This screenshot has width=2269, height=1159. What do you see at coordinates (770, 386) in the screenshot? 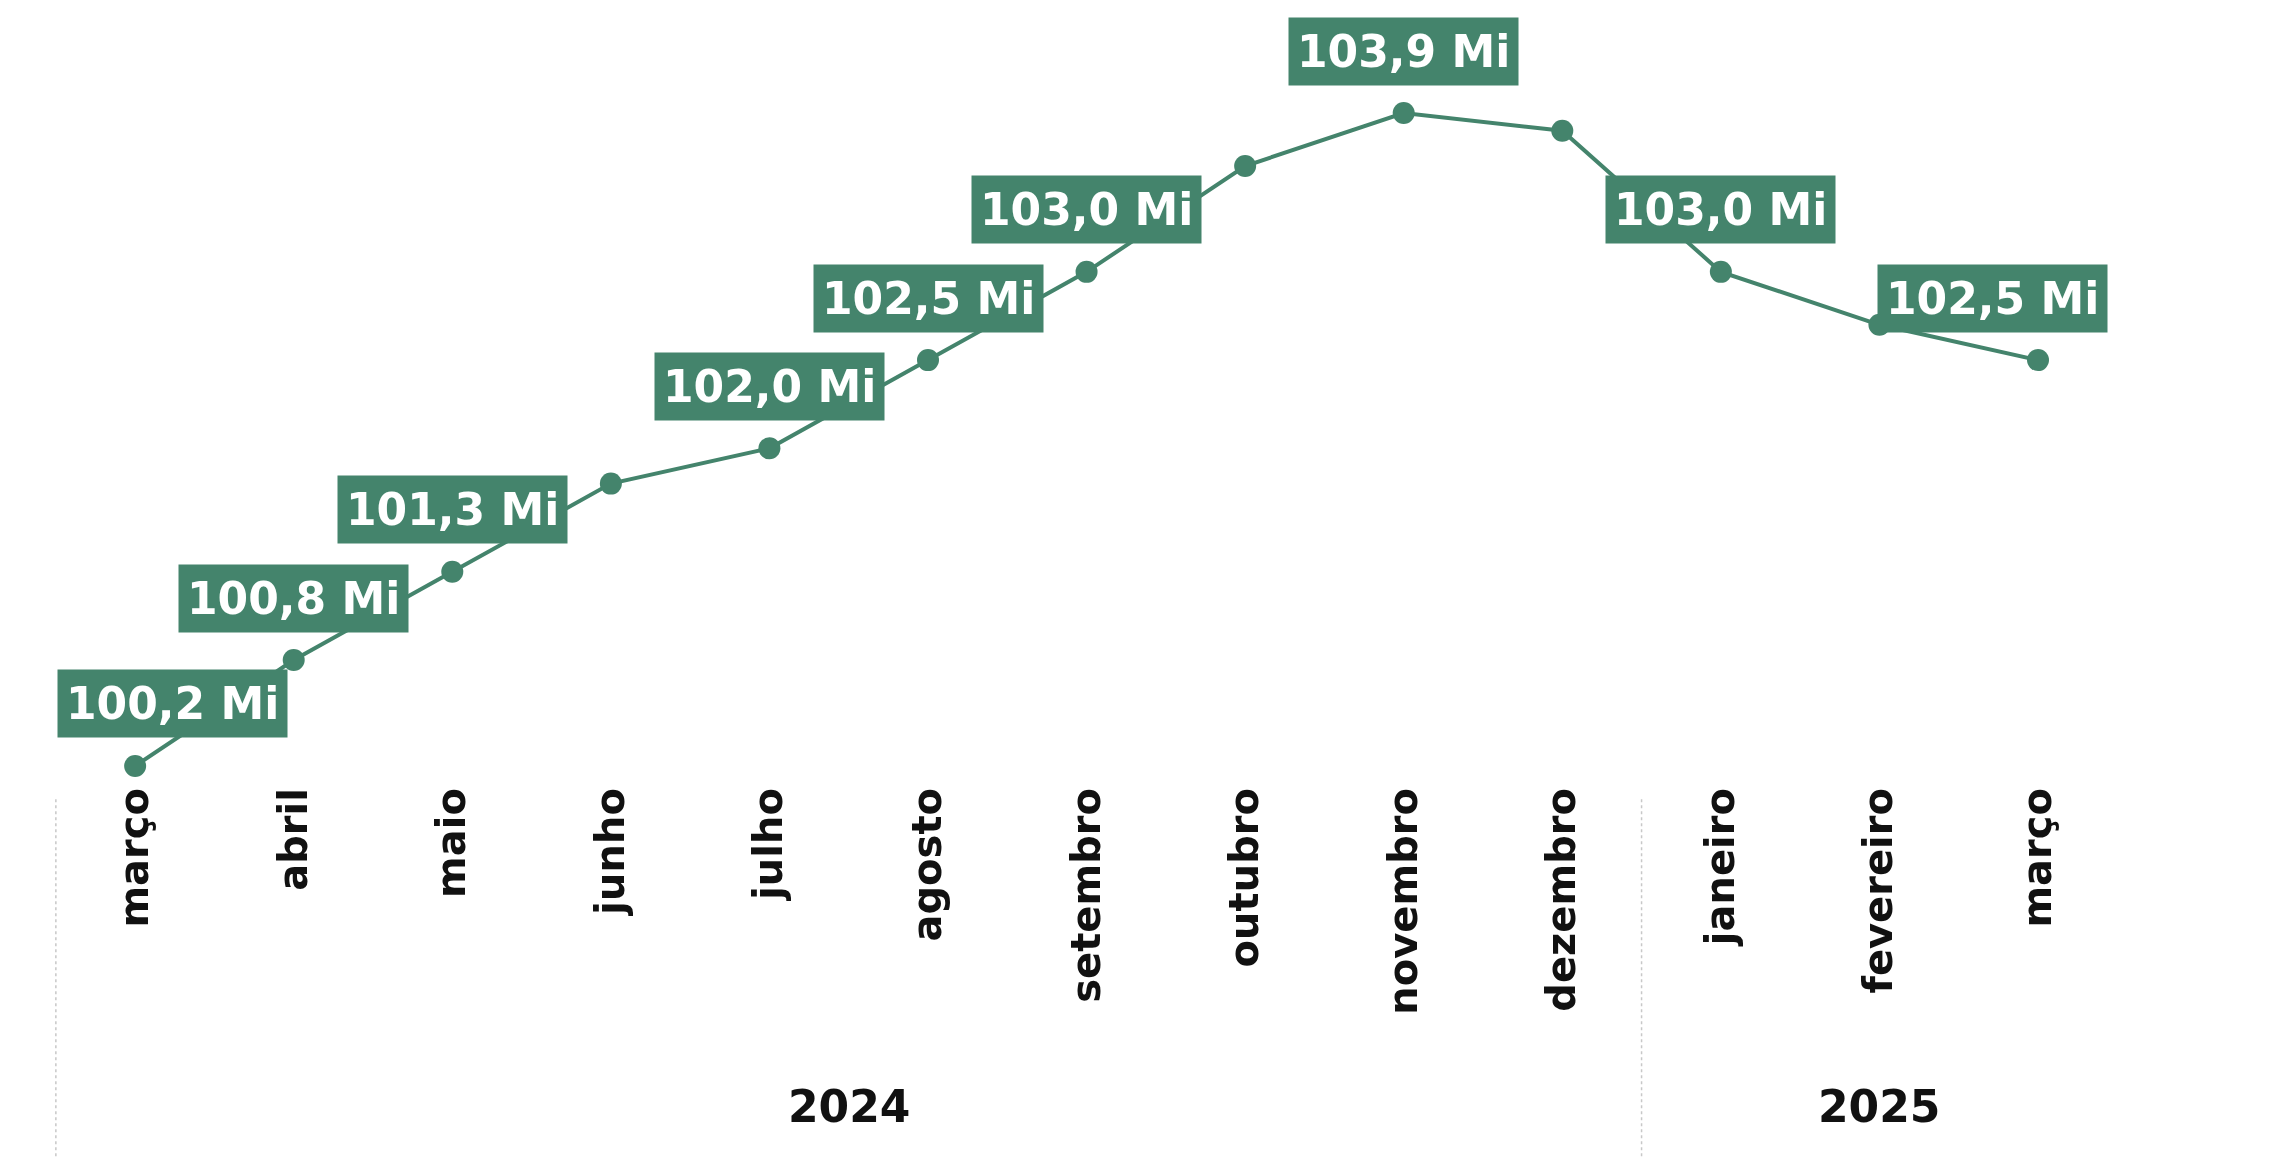
I see `data-label: 102,0 Mi` at bounding box center [770, 386].